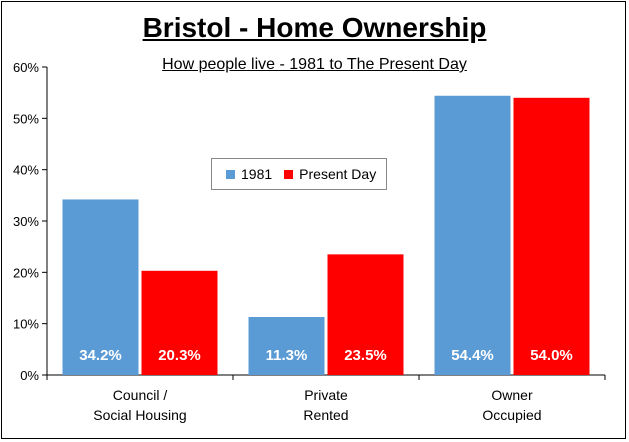 The width and height of the screenshot is (629, 442). I want to click on legend-label-1981: 1981, so click(257, 174).